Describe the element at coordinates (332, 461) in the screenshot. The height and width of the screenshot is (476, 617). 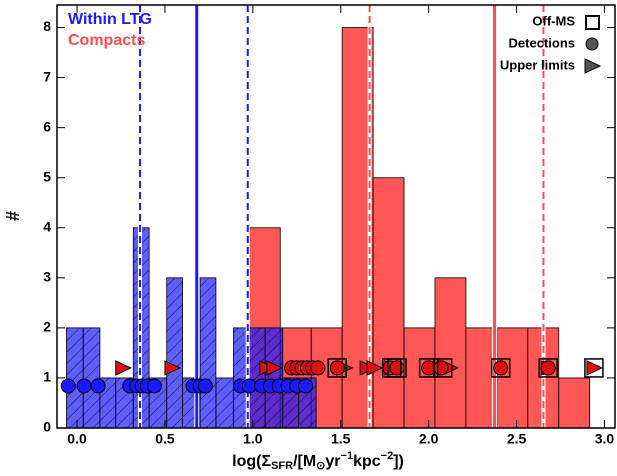
I see `x-label-part: yr` at that location.